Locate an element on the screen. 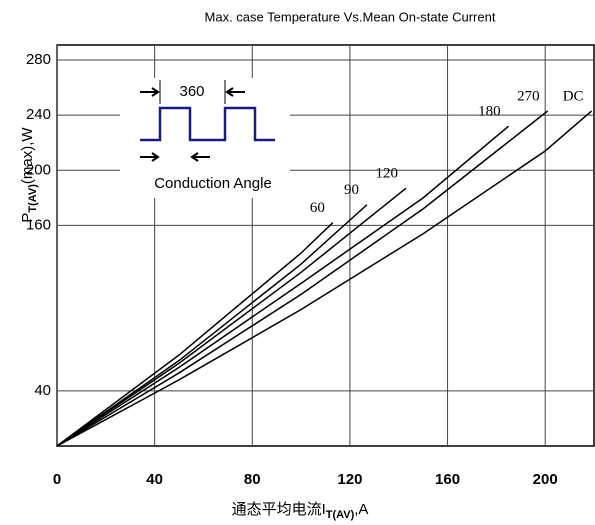 This screenshot has height=525, width=595. y-tick-label: 200 is located at coordinates (38, 169).